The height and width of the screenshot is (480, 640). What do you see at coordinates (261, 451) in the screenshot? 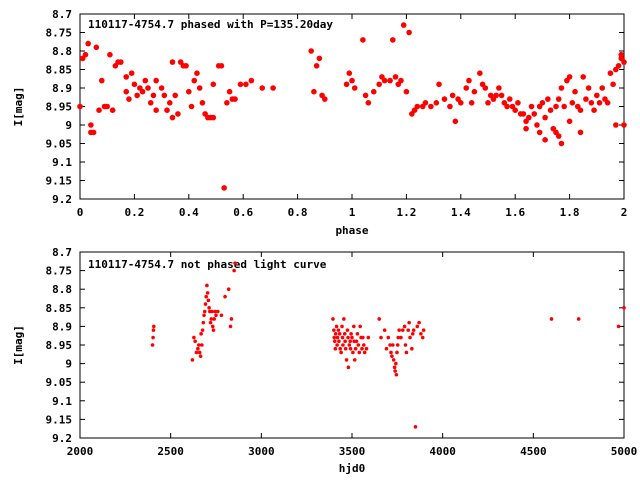
I see `x-tick-label: 3000` at bounding box center [261, 451].